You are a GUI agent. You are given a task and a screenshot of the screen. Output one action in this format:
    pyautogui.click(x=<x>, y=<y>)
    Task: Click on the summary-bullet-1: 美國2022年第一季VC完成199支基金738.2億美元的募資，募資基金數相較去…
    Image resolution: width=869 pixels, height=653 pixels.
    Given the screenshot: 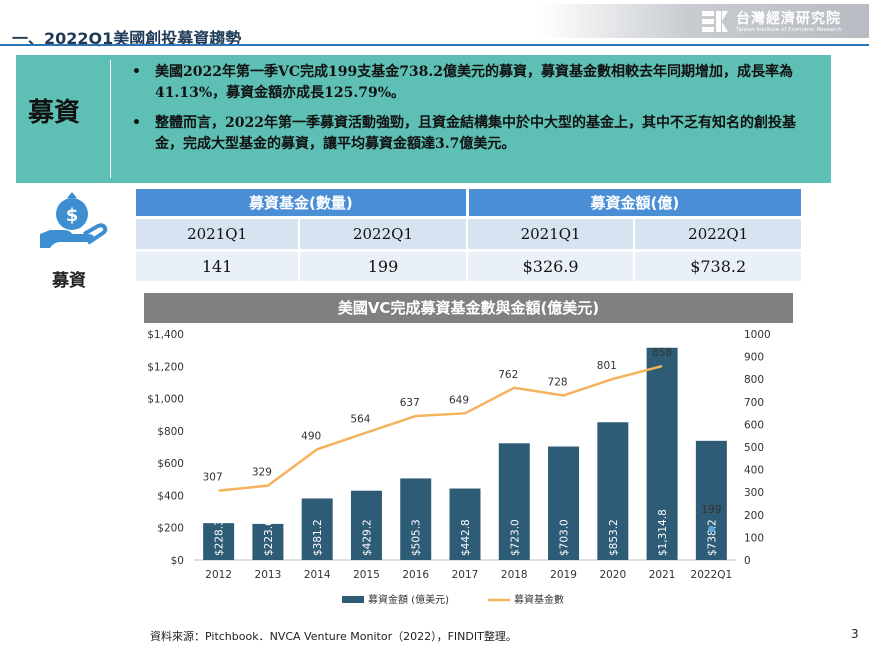 What is the action you would take?
    pyautogui.click(x=474, y=82)
    